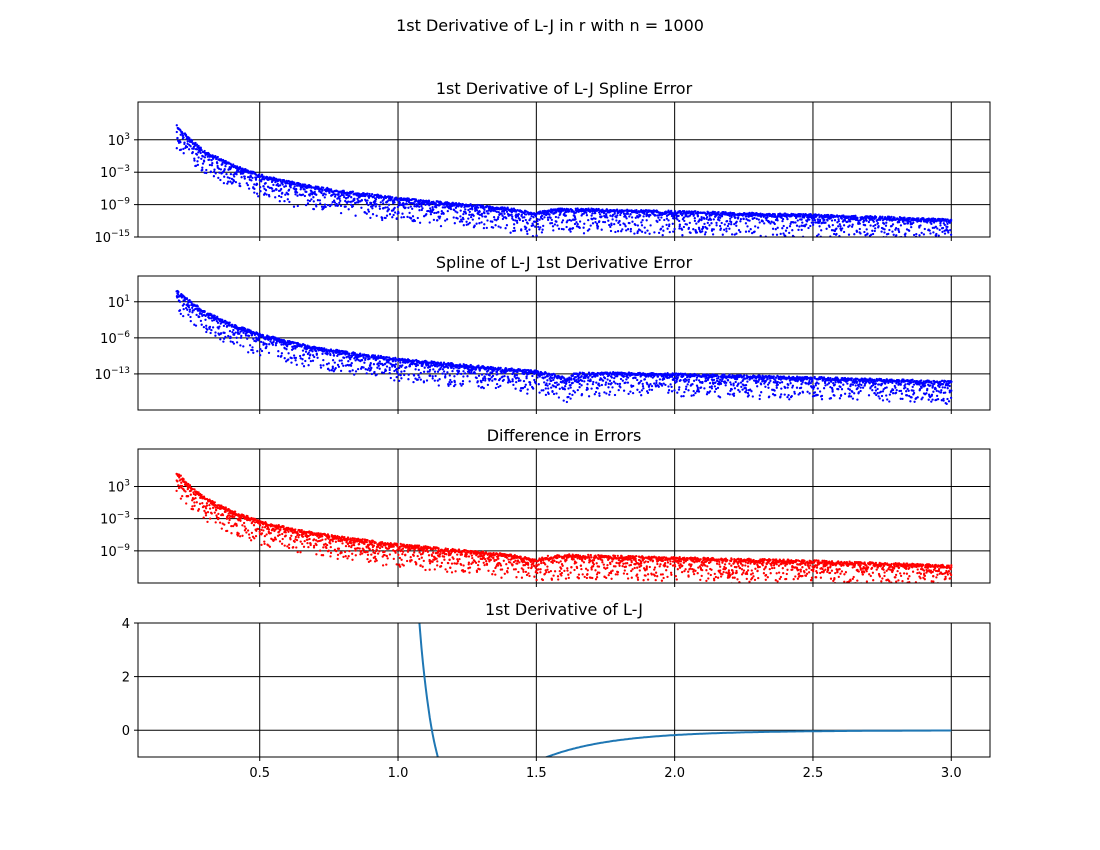  I want to click on data-series, so click(564, 347).